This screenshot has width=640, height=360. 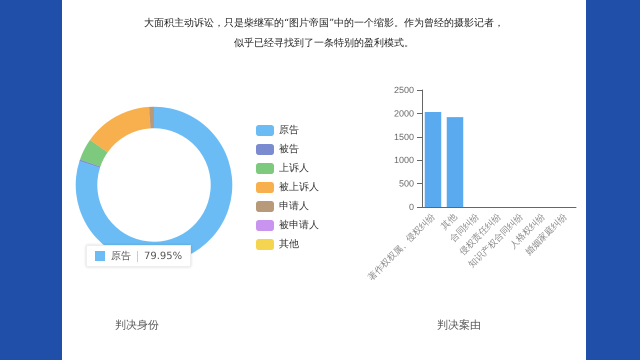 I want to click on legend-label: 被上诉人, so click(x=299, y=187).